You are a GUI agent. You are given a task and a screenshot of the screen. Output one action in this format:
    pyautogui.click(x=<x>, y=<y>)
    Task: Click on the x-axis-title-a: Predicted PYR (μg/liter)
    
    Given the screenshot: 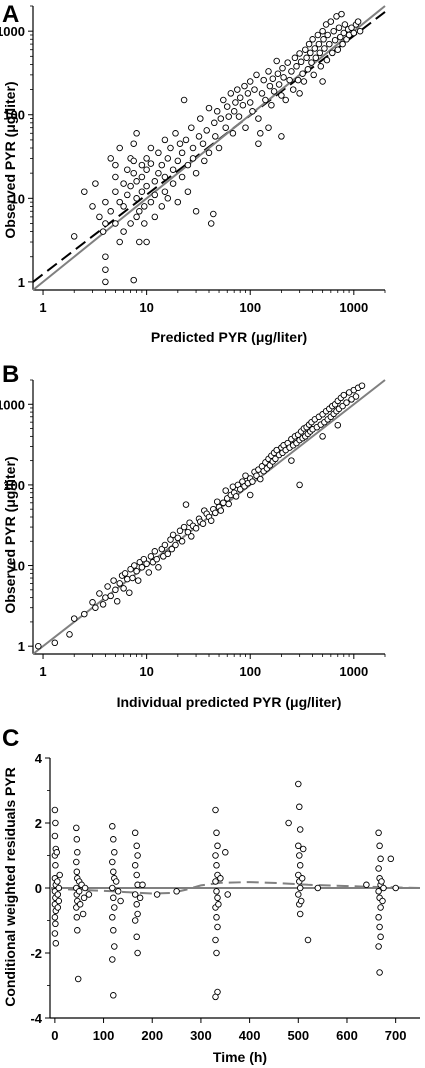 What is the action you would take?
    pyautogui.click(x=229, y=337)
    